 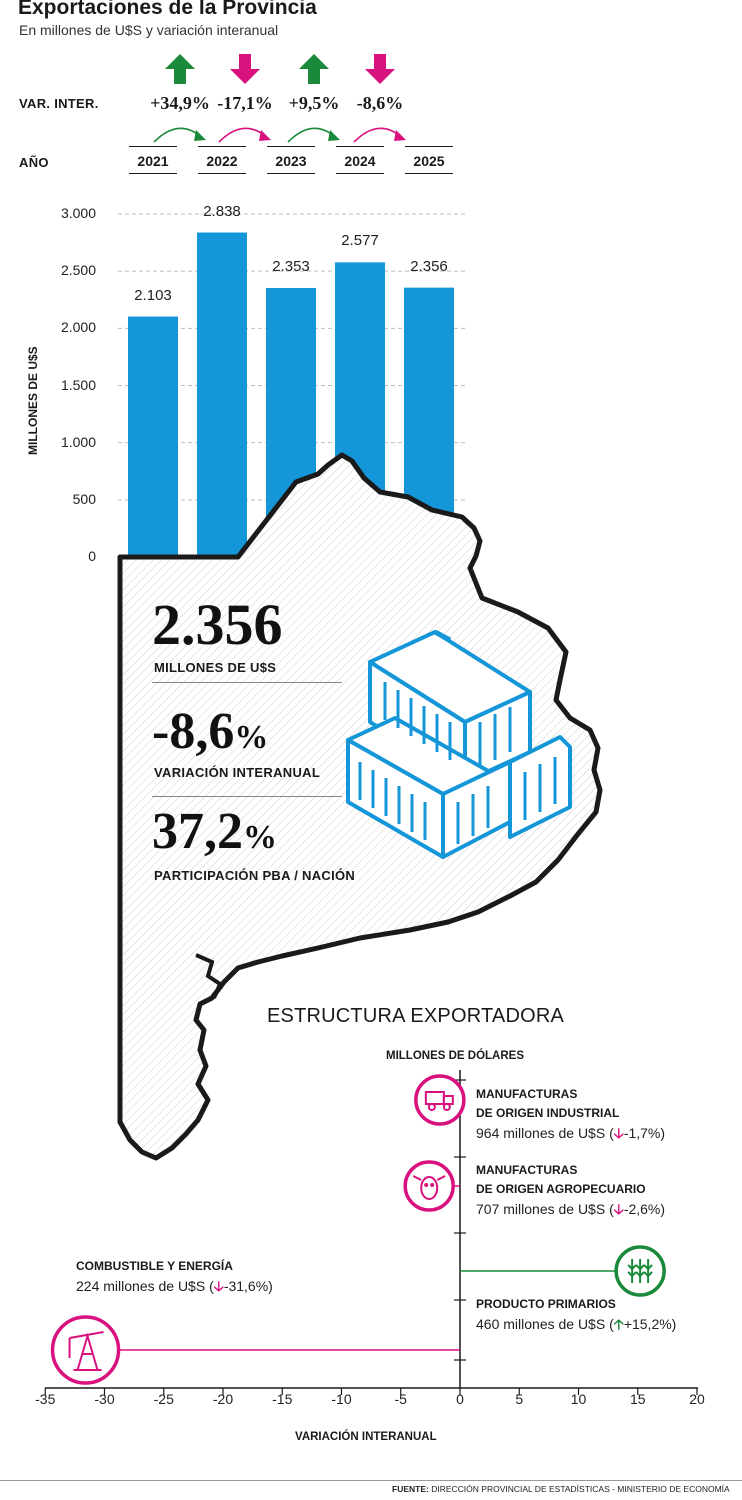 I want to click on bar-value-label: 2.353, so click(x=291, y=266).